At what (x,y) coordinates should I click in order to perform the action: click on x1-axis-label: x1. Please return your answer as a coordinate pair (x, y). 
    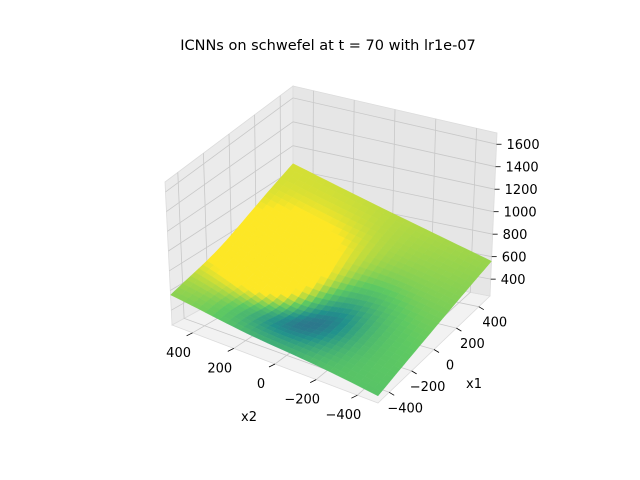
    Looking at the image, I should click on (474, 384).